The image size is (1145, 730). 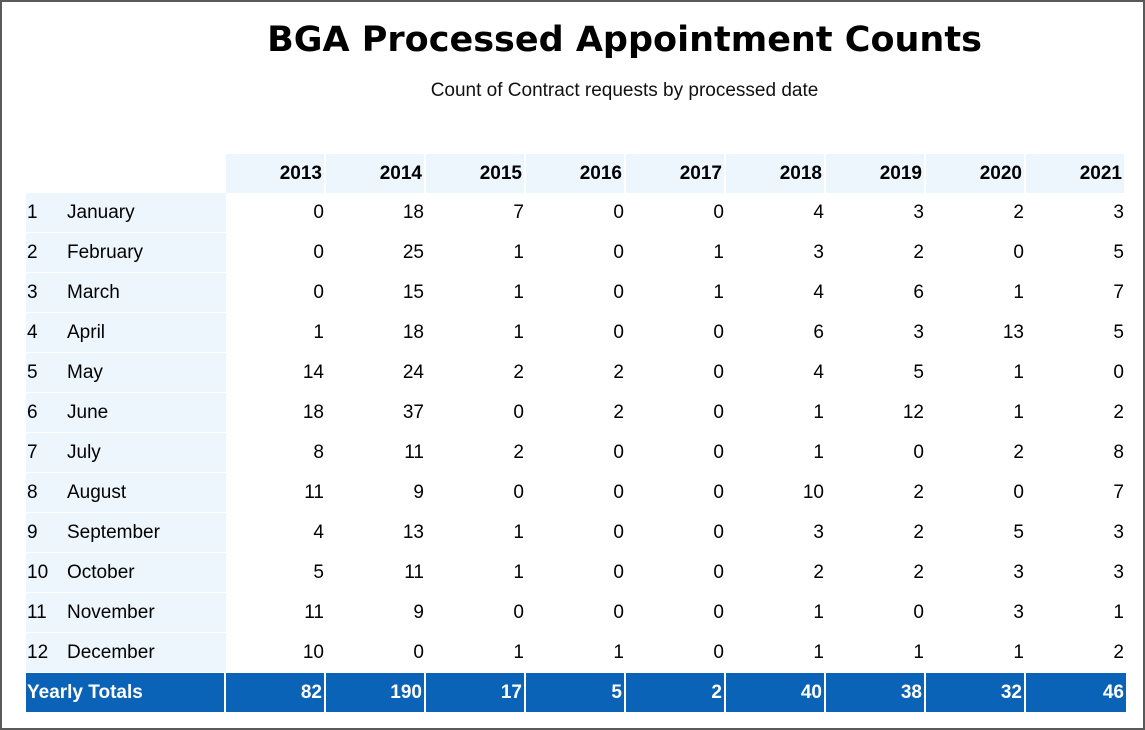 What do you see at coordinates (146, 533) in the screenshot?
I see `month-name: September` at bounding box center [146, 533].